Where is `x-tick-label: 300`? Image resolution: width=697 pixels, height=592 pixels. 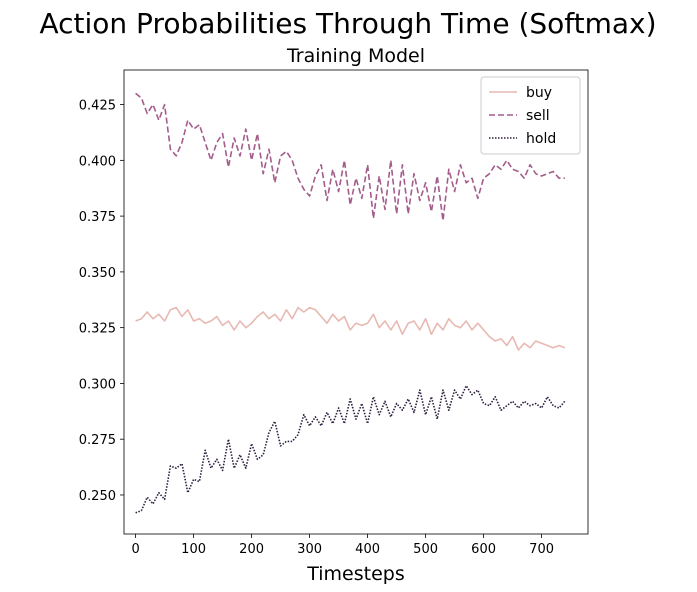 x-tick-label: 300 is located at coordinates (309, 549).